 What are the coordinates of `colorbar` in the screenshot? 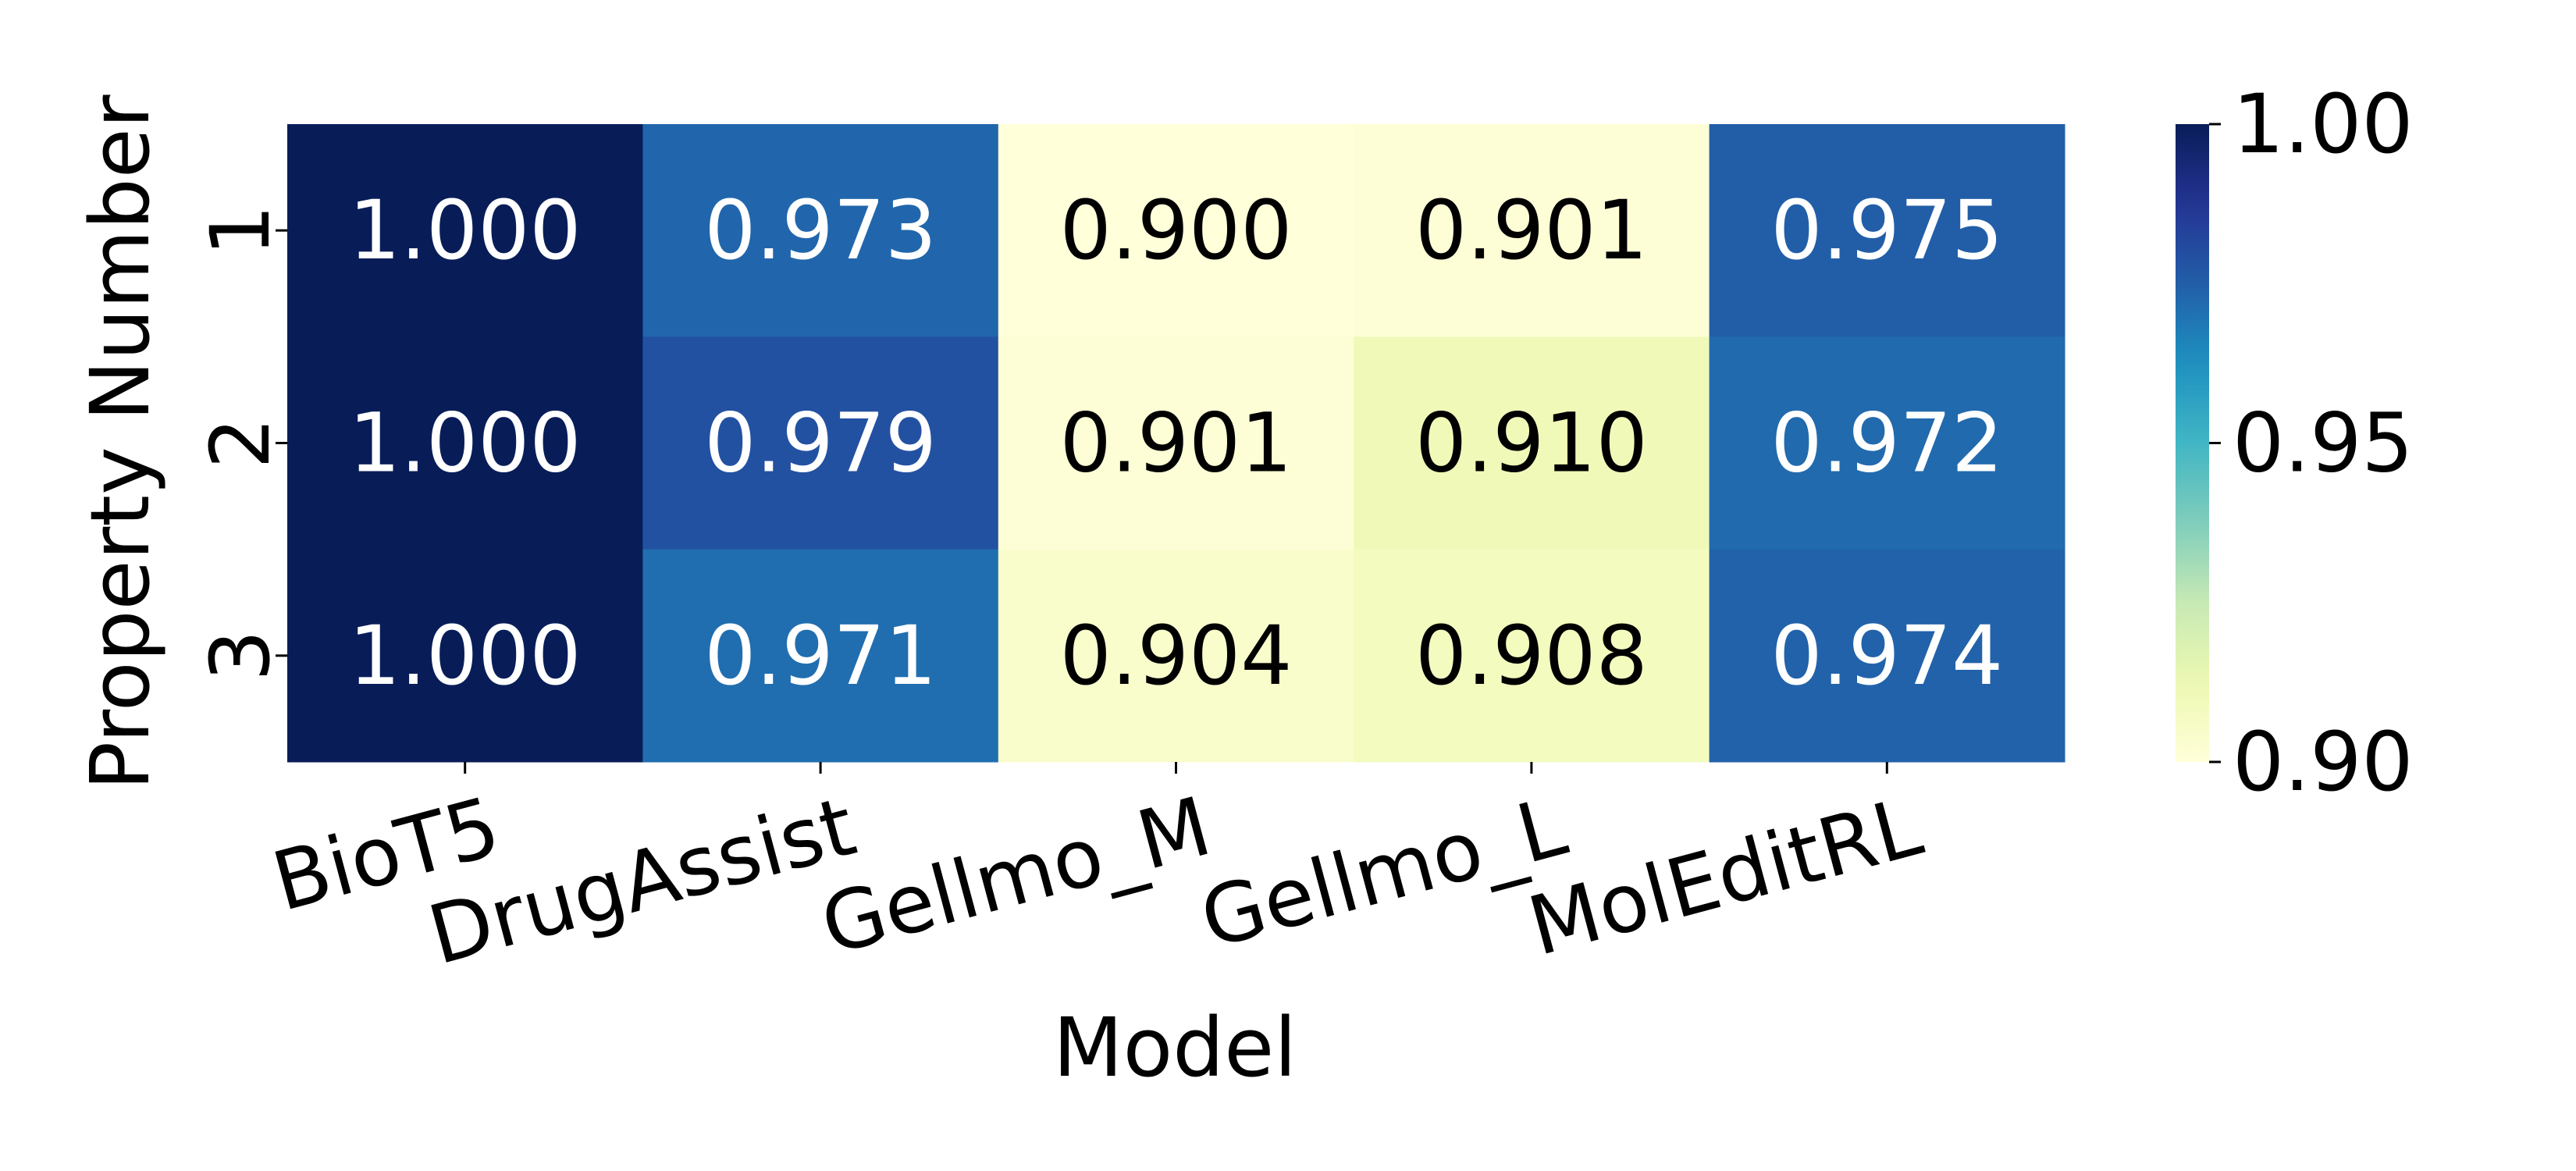 It's located at (2192, 443).